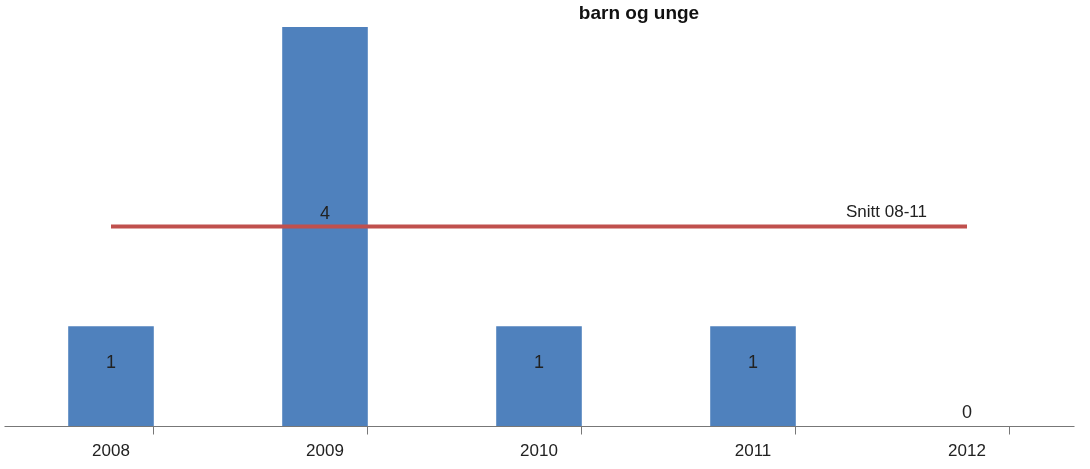 This screenshot has width=1090, height=469. I want to click on data-label: 4, so click(325, 212).